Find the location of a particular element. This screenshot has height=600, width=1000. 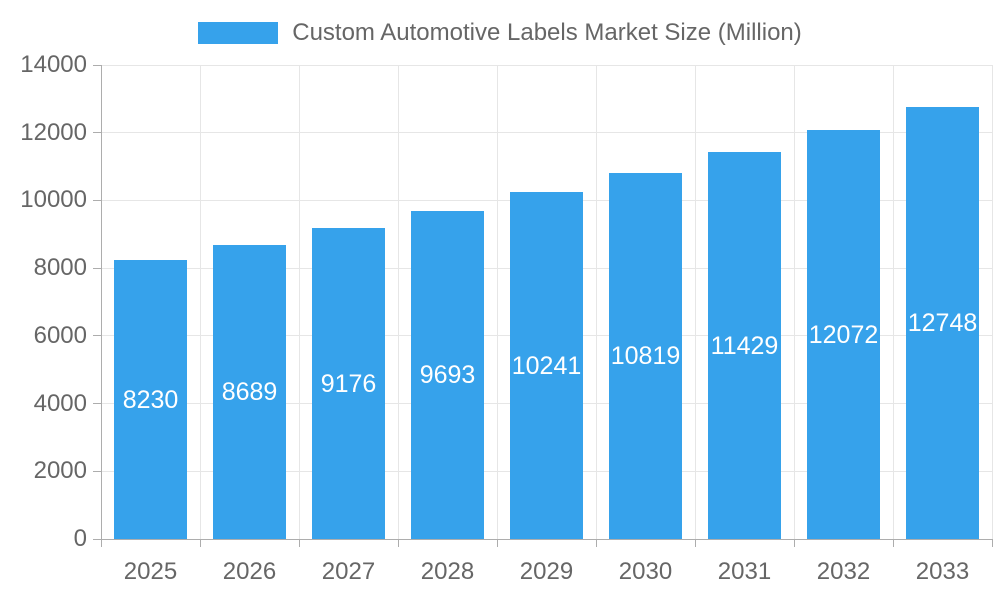

y-axis-label: 0 is located at coordinates (80, 538).